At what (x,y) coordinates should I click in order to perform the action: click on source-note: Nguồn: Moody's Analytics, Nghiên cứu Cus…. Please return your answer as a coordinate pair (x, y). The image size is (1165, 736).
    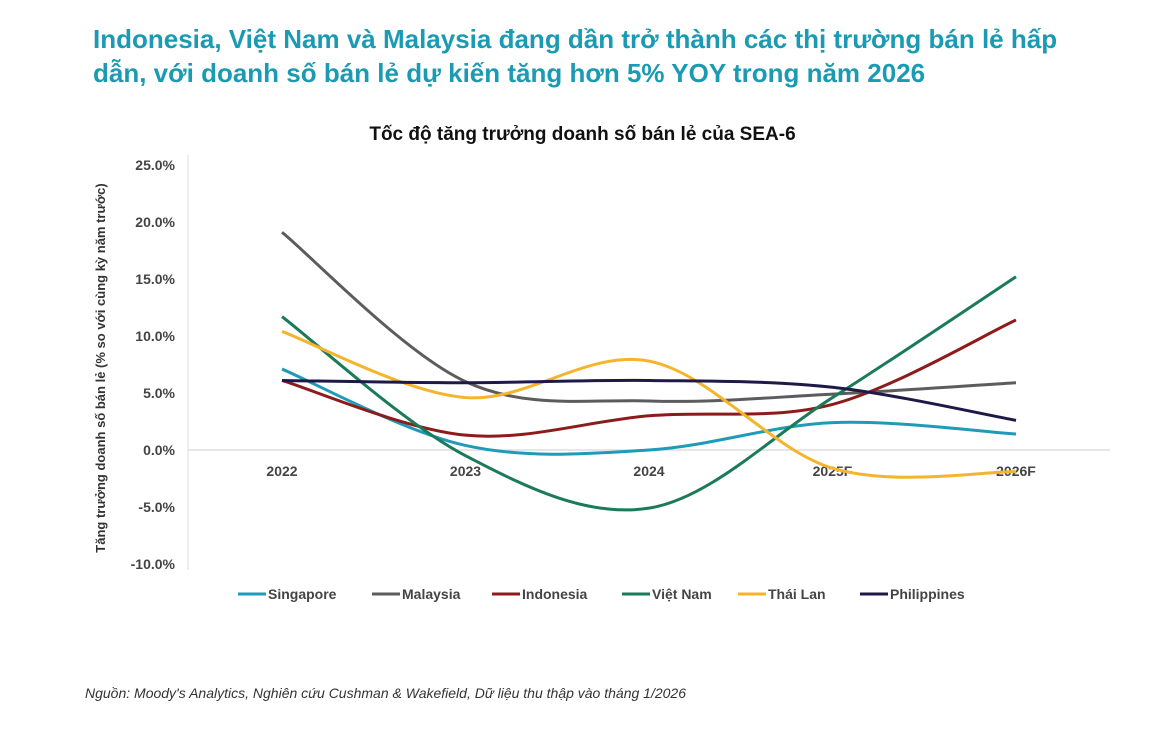
    Looking at the image, I should click on (385, 693).